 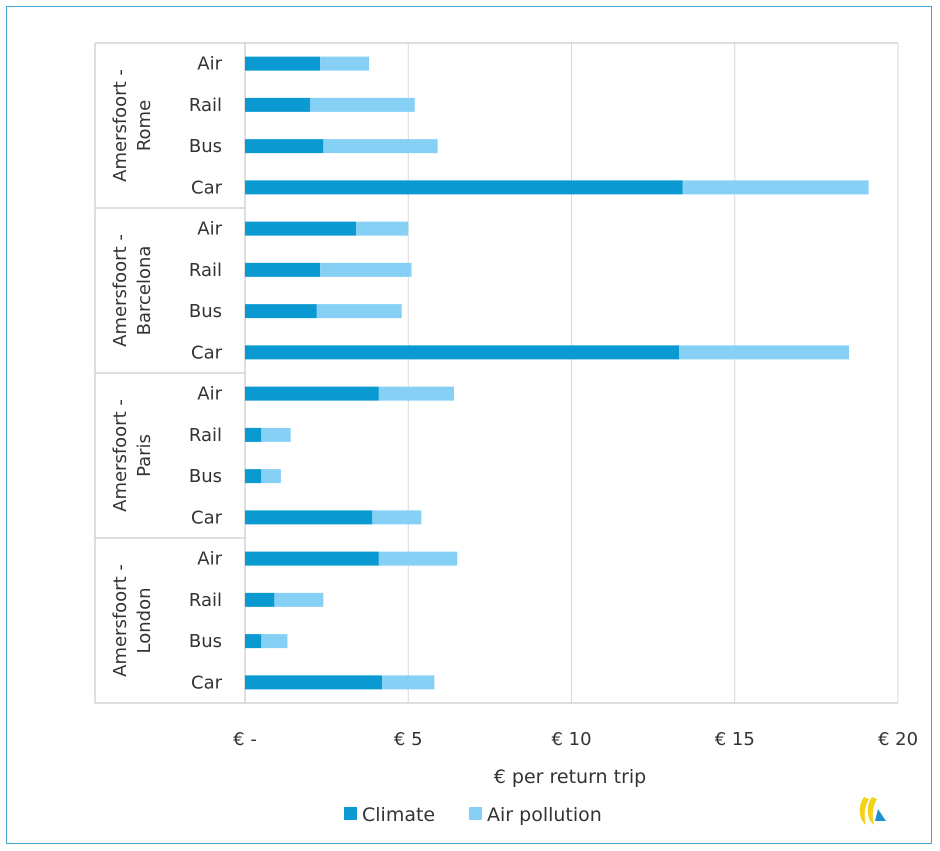 What do you see at coordinates (132, 290) in the screenshot?
I see `group-label: Amersfoort - Barcelona` at bounding box center [132, 290].